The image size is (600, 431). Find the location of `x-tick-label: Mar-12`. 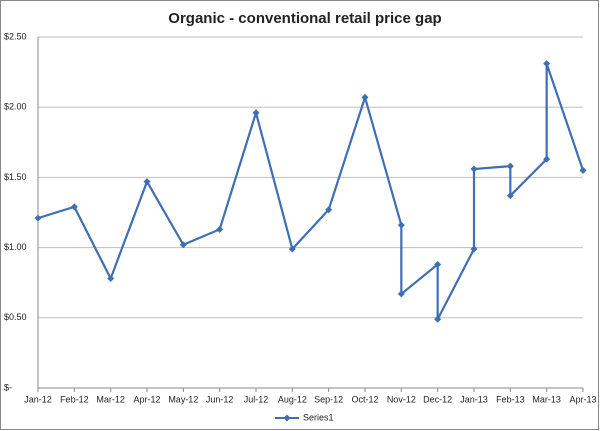

x-tick-label: Mar-12 is located at coordinates (110, 399).